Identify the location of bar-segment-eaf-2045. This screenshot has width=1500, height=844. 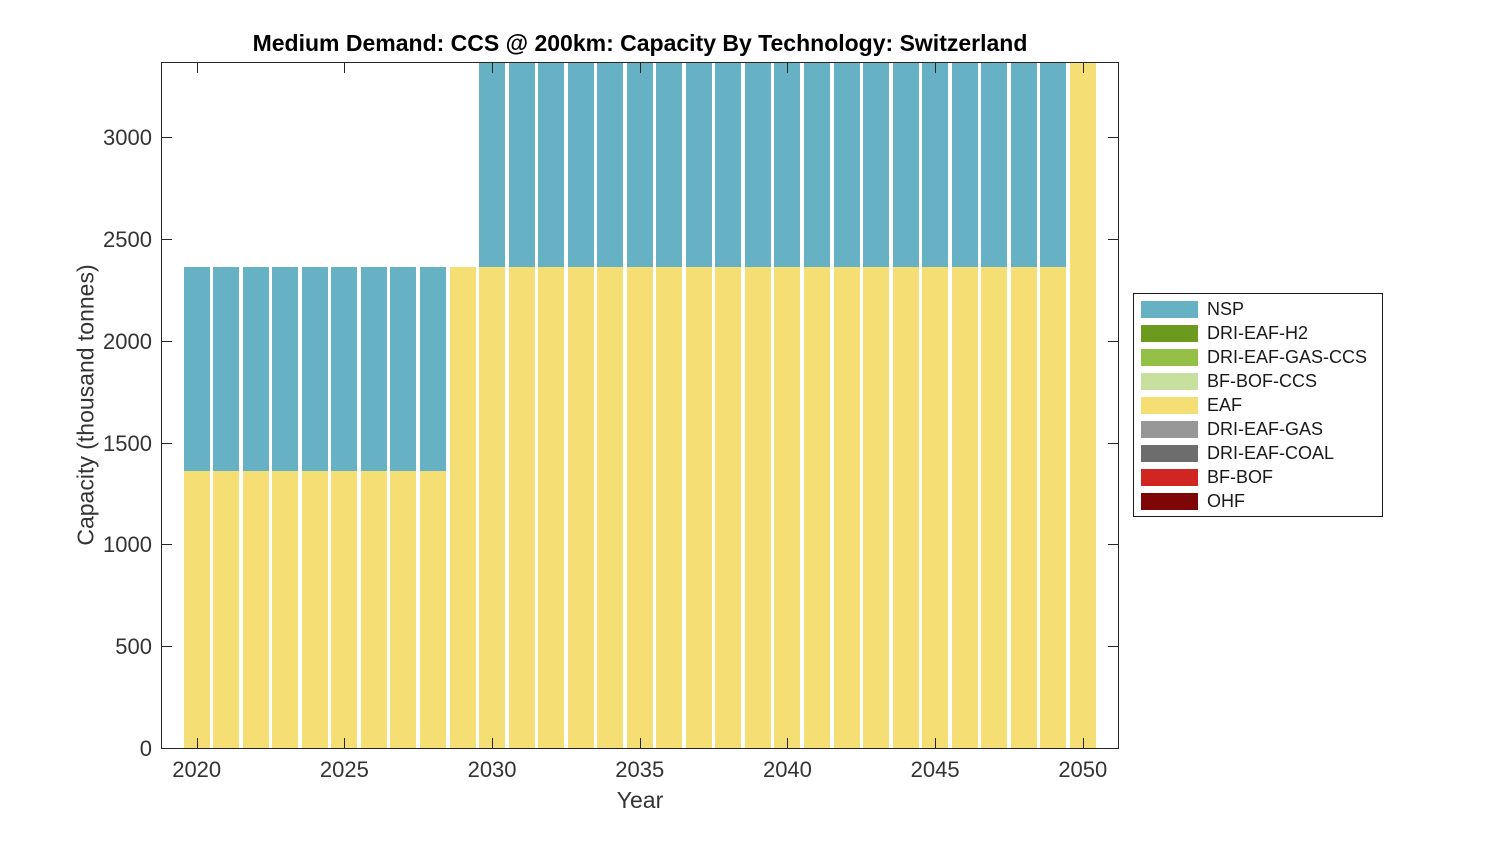
(935, 507).